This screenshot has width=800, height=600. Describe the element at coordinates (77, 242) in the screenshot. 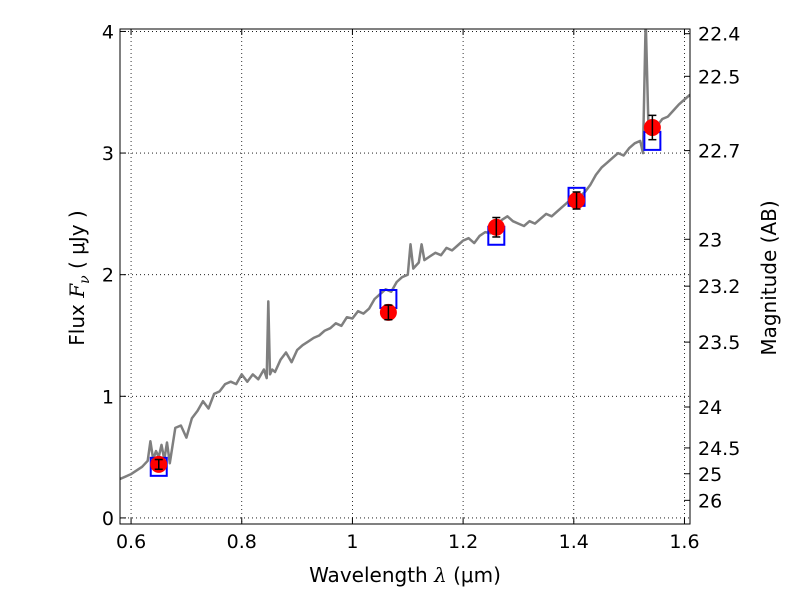

I see `y-axis-label-unit: ( μJy )` at that location.